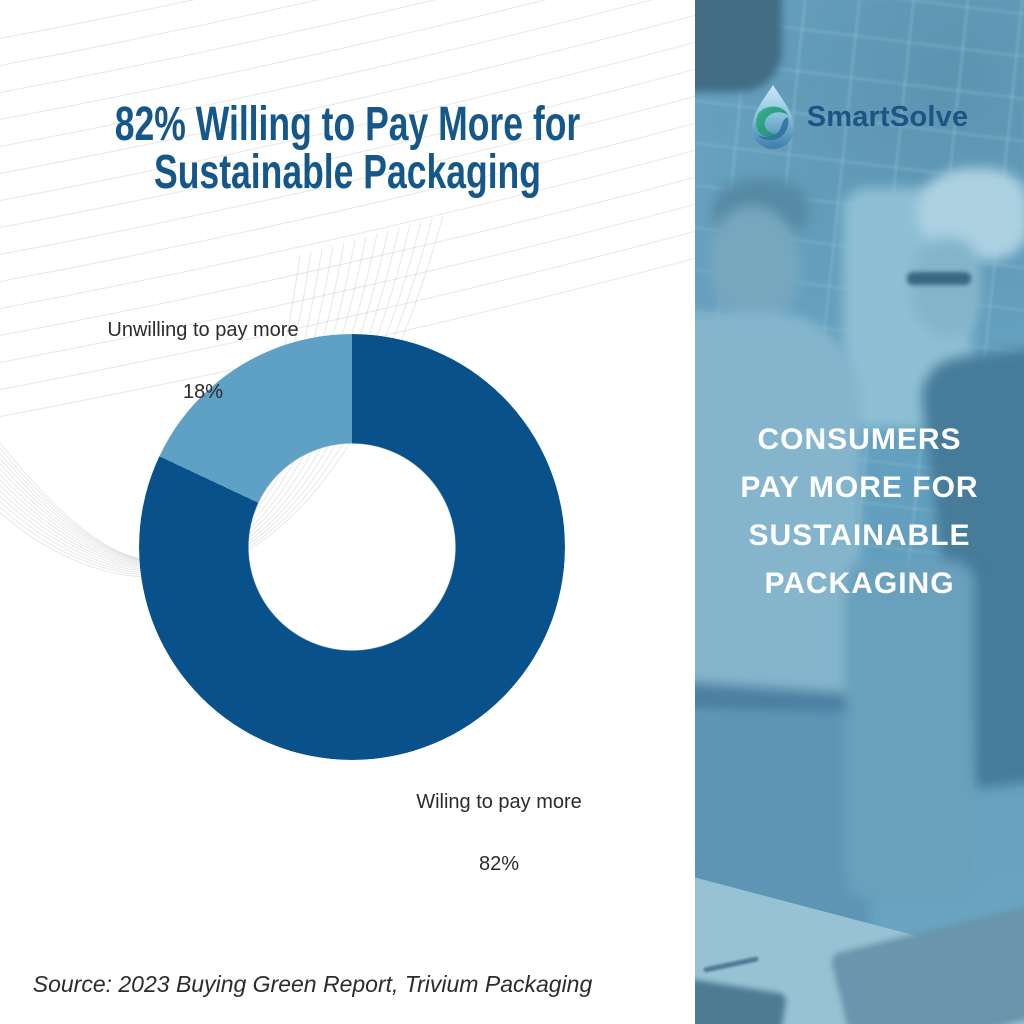  I want to click on woman-glasses-silhouette, so click(939, 278).